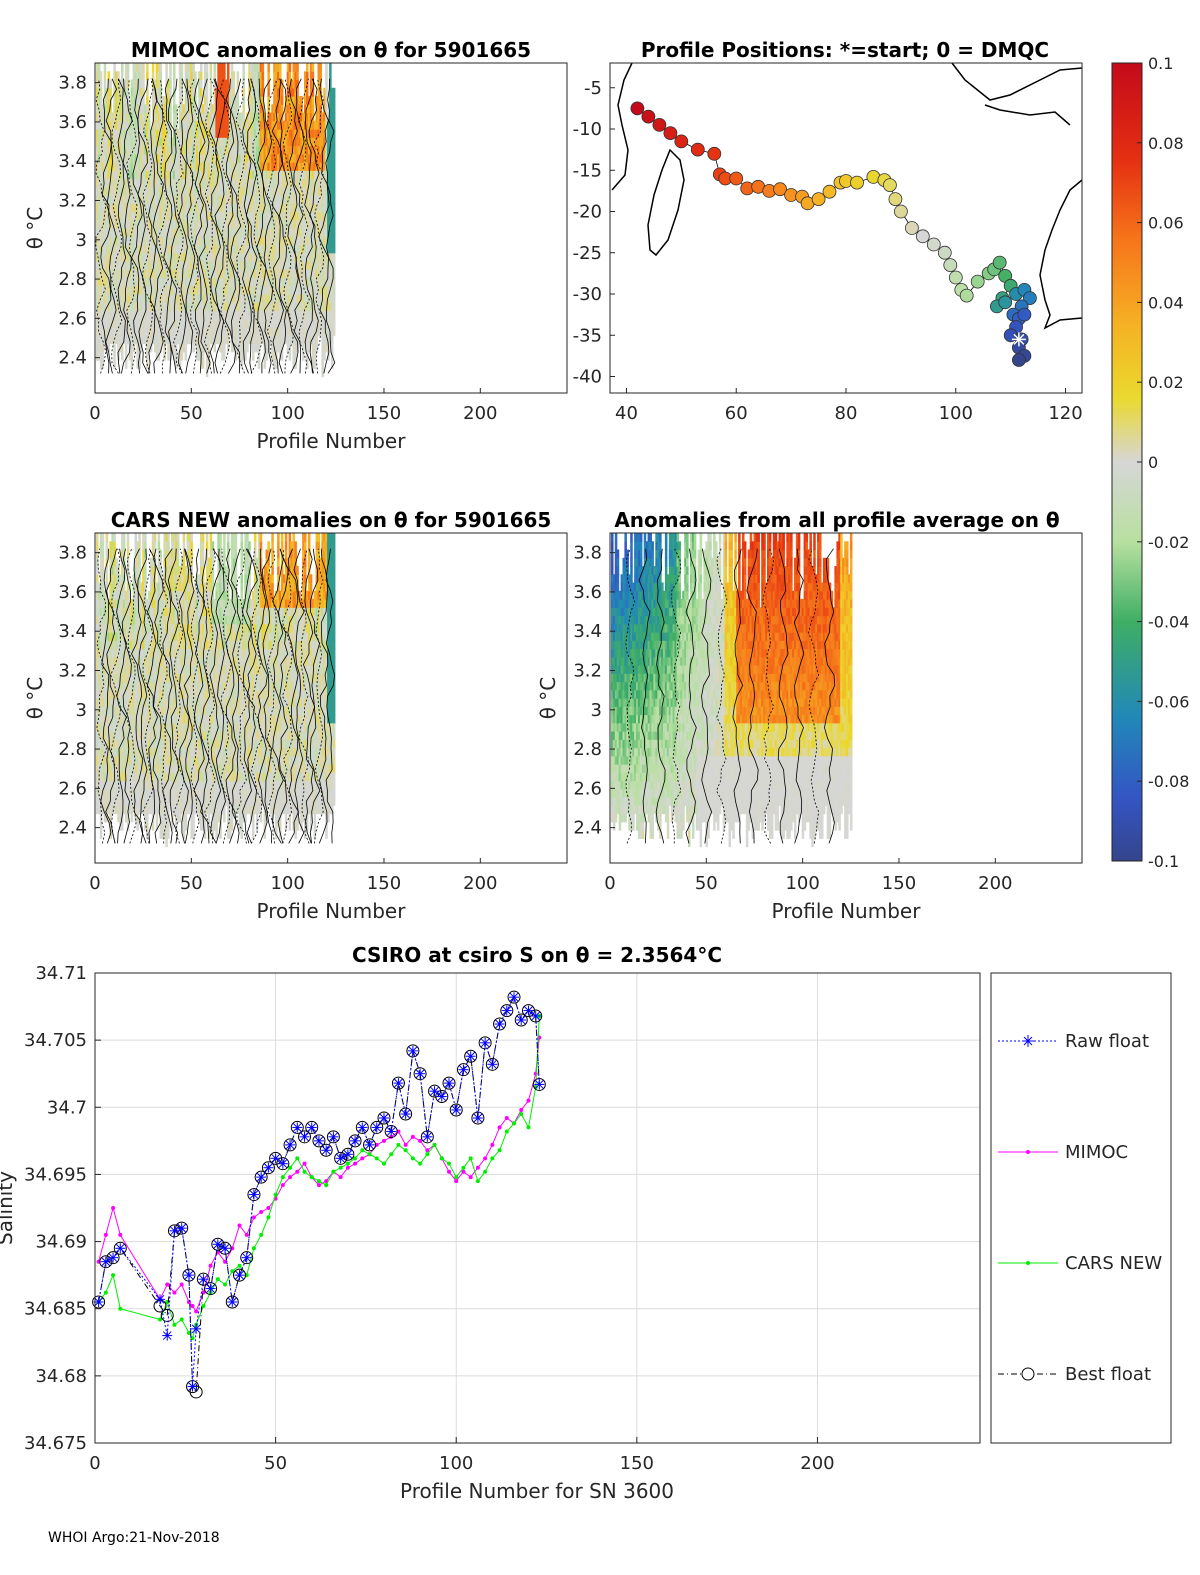 The image size is (1200, 1575). Describe the element at coordinates (659, 125) in the screenshot. I see `profile-position-point` at that location.